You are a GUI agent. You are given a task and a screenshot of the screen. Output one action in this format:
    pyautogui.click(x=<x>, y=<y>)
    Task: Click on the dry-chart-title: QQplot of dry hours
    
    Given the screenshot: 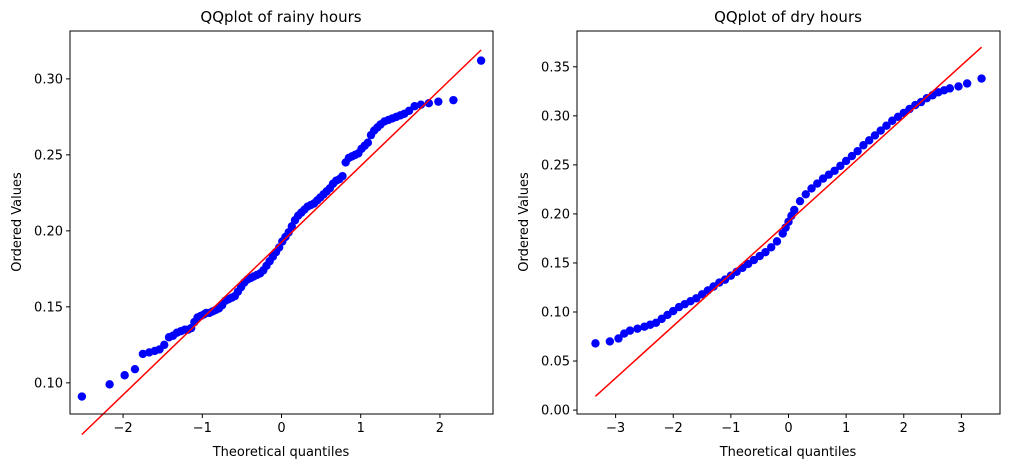 What is the action you would take?
    pyautogui.click(x=788, y=17)
    